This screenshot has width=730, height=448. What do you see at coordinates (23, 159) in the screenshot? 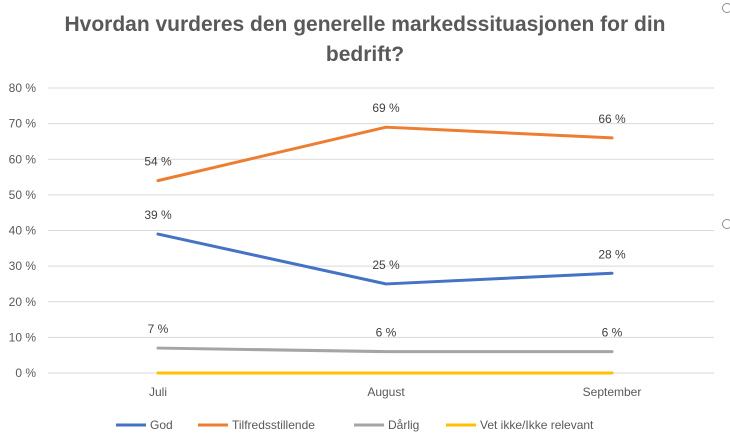
I see `y-tick-label: 60 %` at bounding box center [23, 159].